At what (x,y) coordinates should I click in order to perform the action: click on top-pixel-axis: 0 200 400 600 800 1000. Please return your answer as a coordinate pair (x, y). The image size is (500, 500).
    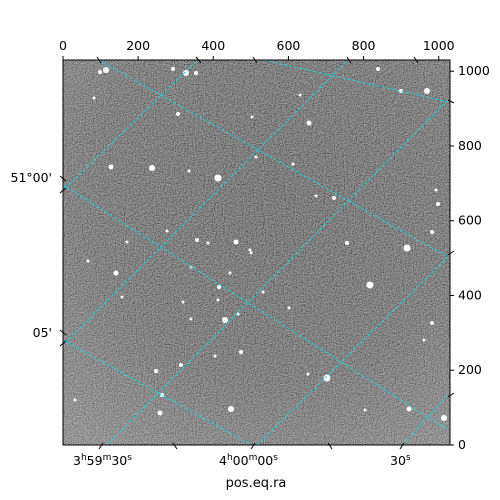
    Looking at the image, I should click on (257, 49).